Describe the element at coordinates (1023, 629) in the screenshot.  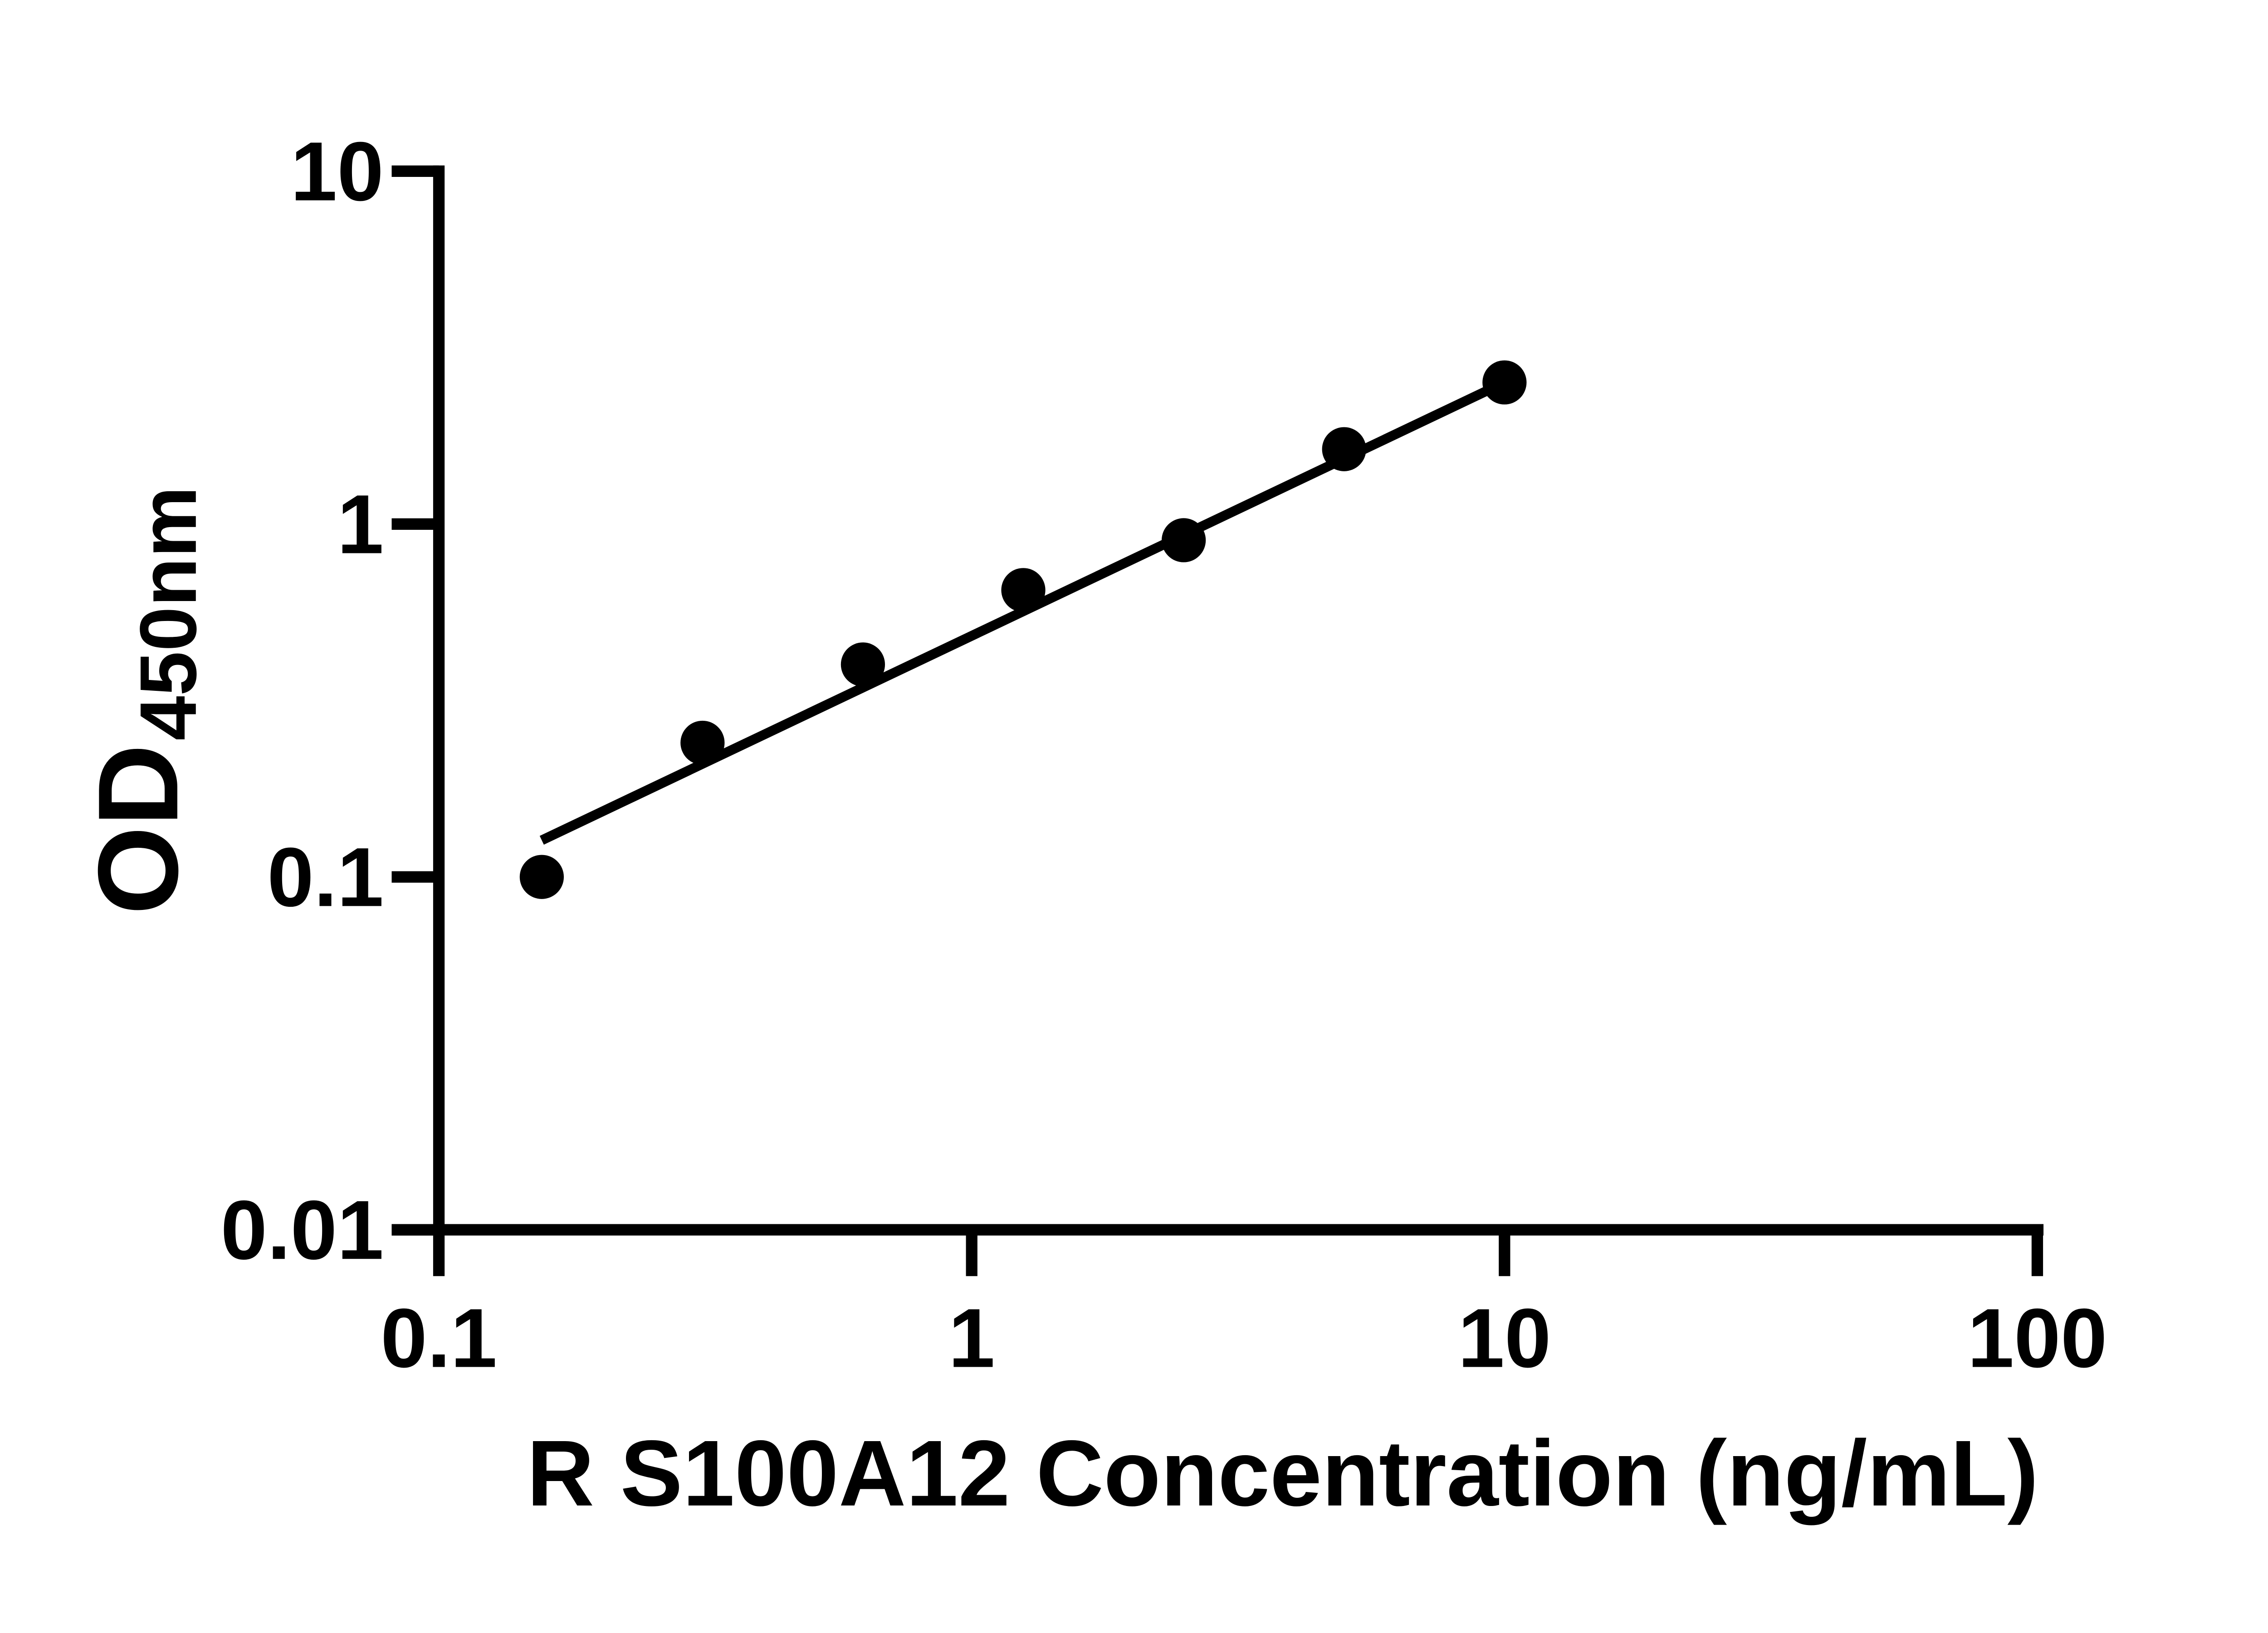
I see `data-series-layer` at that location.